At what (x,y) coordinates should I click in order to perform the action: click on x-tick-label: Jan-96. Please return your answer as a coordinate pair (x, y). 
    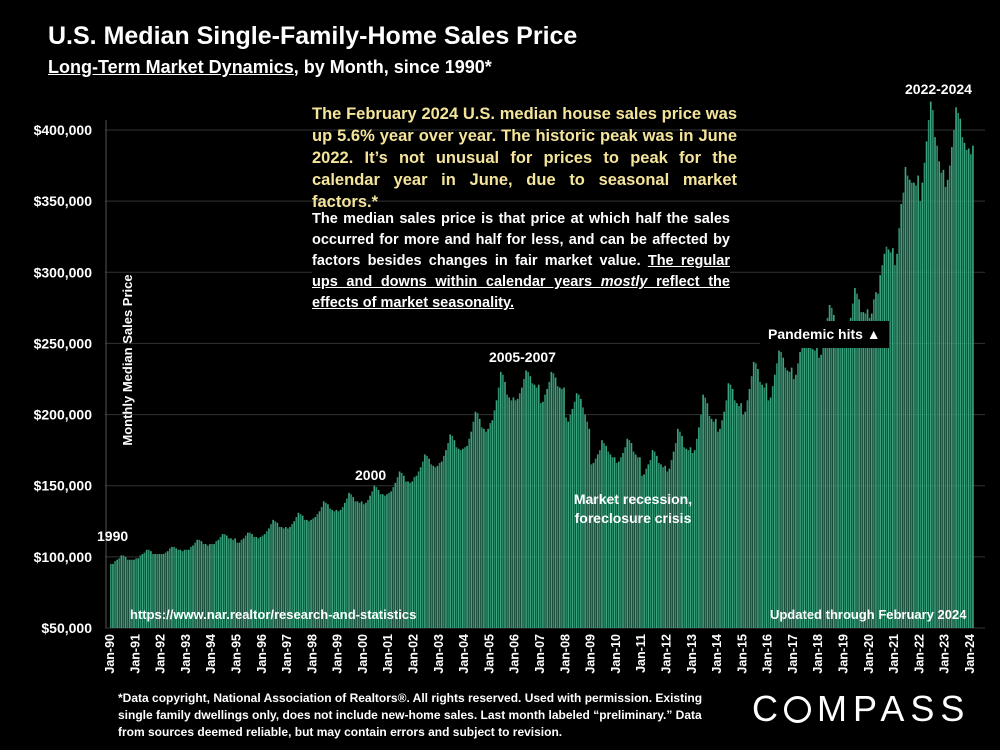
    Looking at the image, I should click on (262, 654).